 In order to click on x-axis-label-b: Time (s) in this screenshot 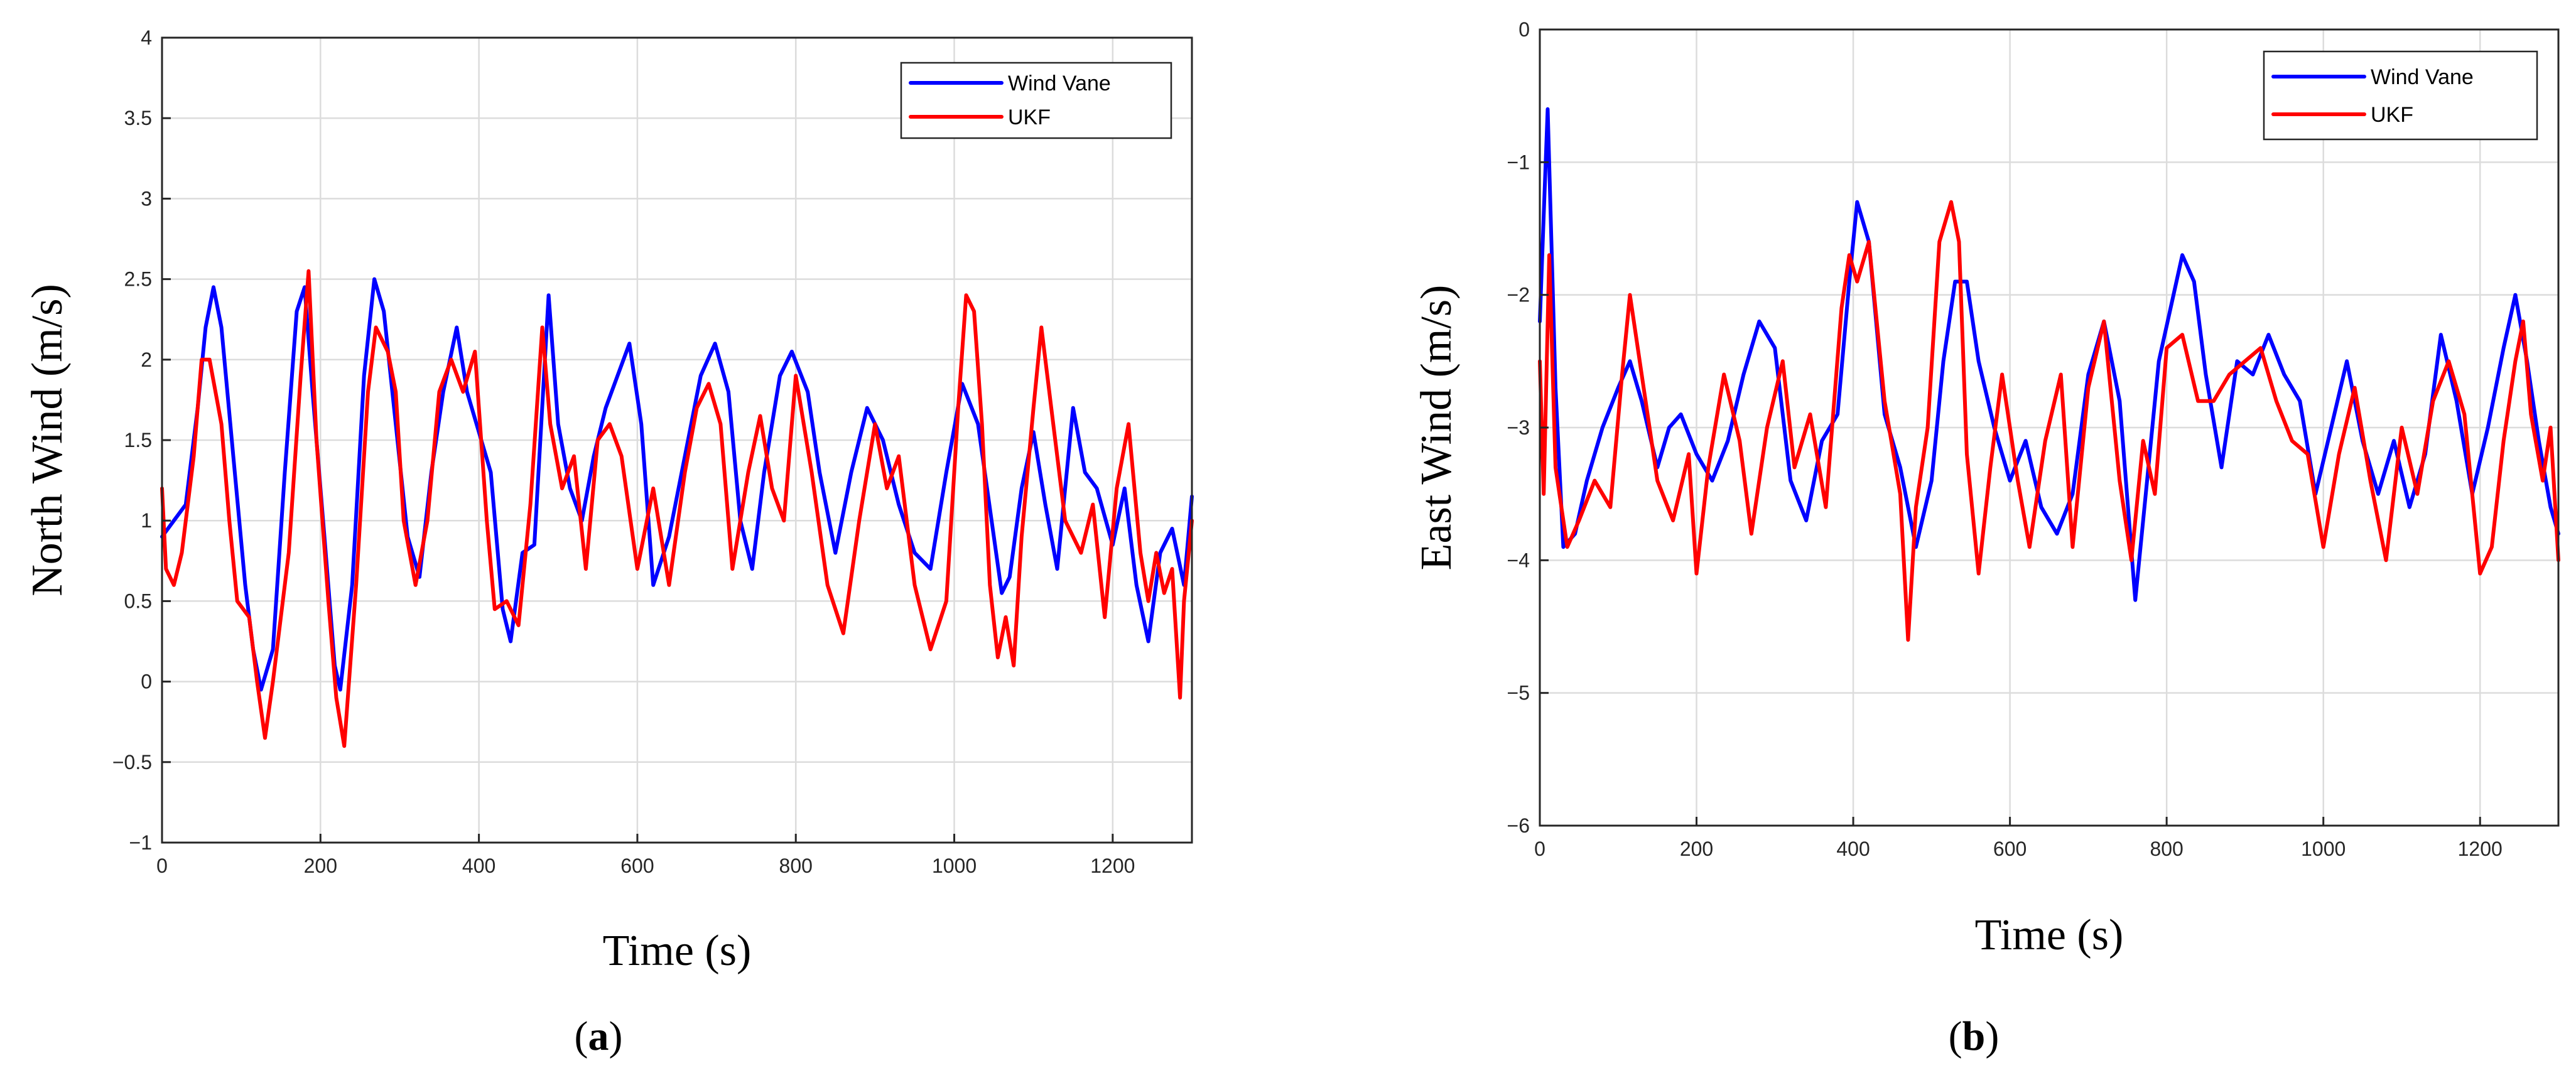, I will do `click(2049, 935)`.